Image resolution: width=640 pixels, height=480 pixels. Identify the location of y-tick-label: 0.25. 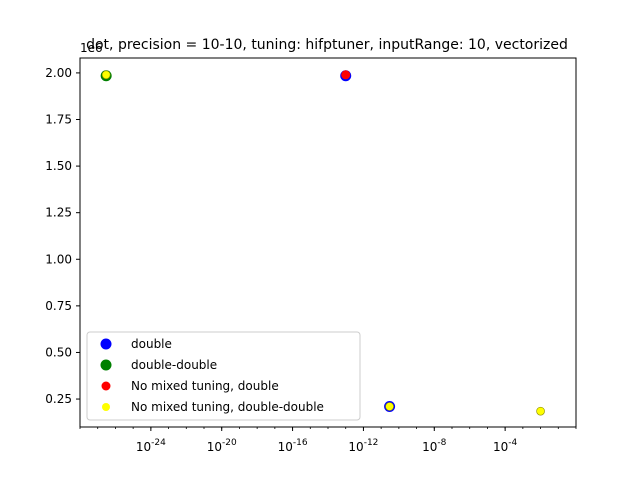
(58, 399).